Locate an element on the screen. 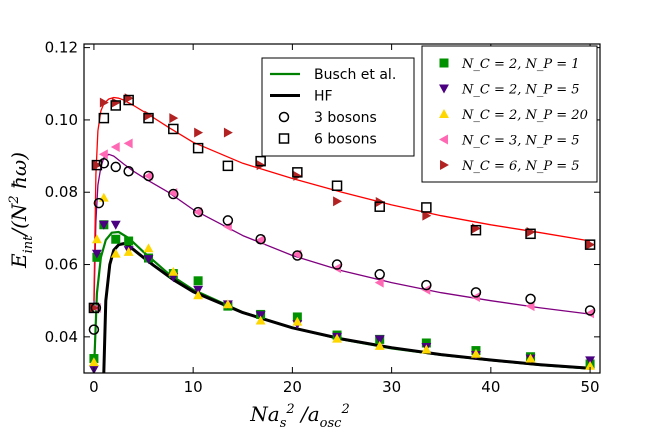 The image size is (664, 431). y-tick-label: 0.10 is located at coordinates (61, 120).